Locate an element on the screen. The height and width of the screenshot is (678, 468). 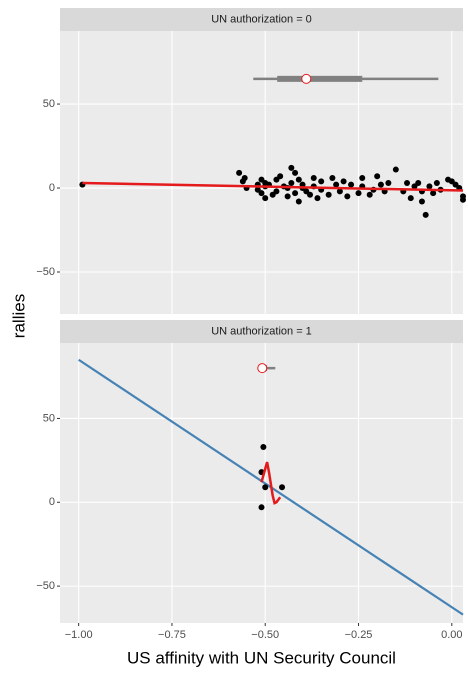
x-tick-label: 0.00 is located at coordinates (451, 635).